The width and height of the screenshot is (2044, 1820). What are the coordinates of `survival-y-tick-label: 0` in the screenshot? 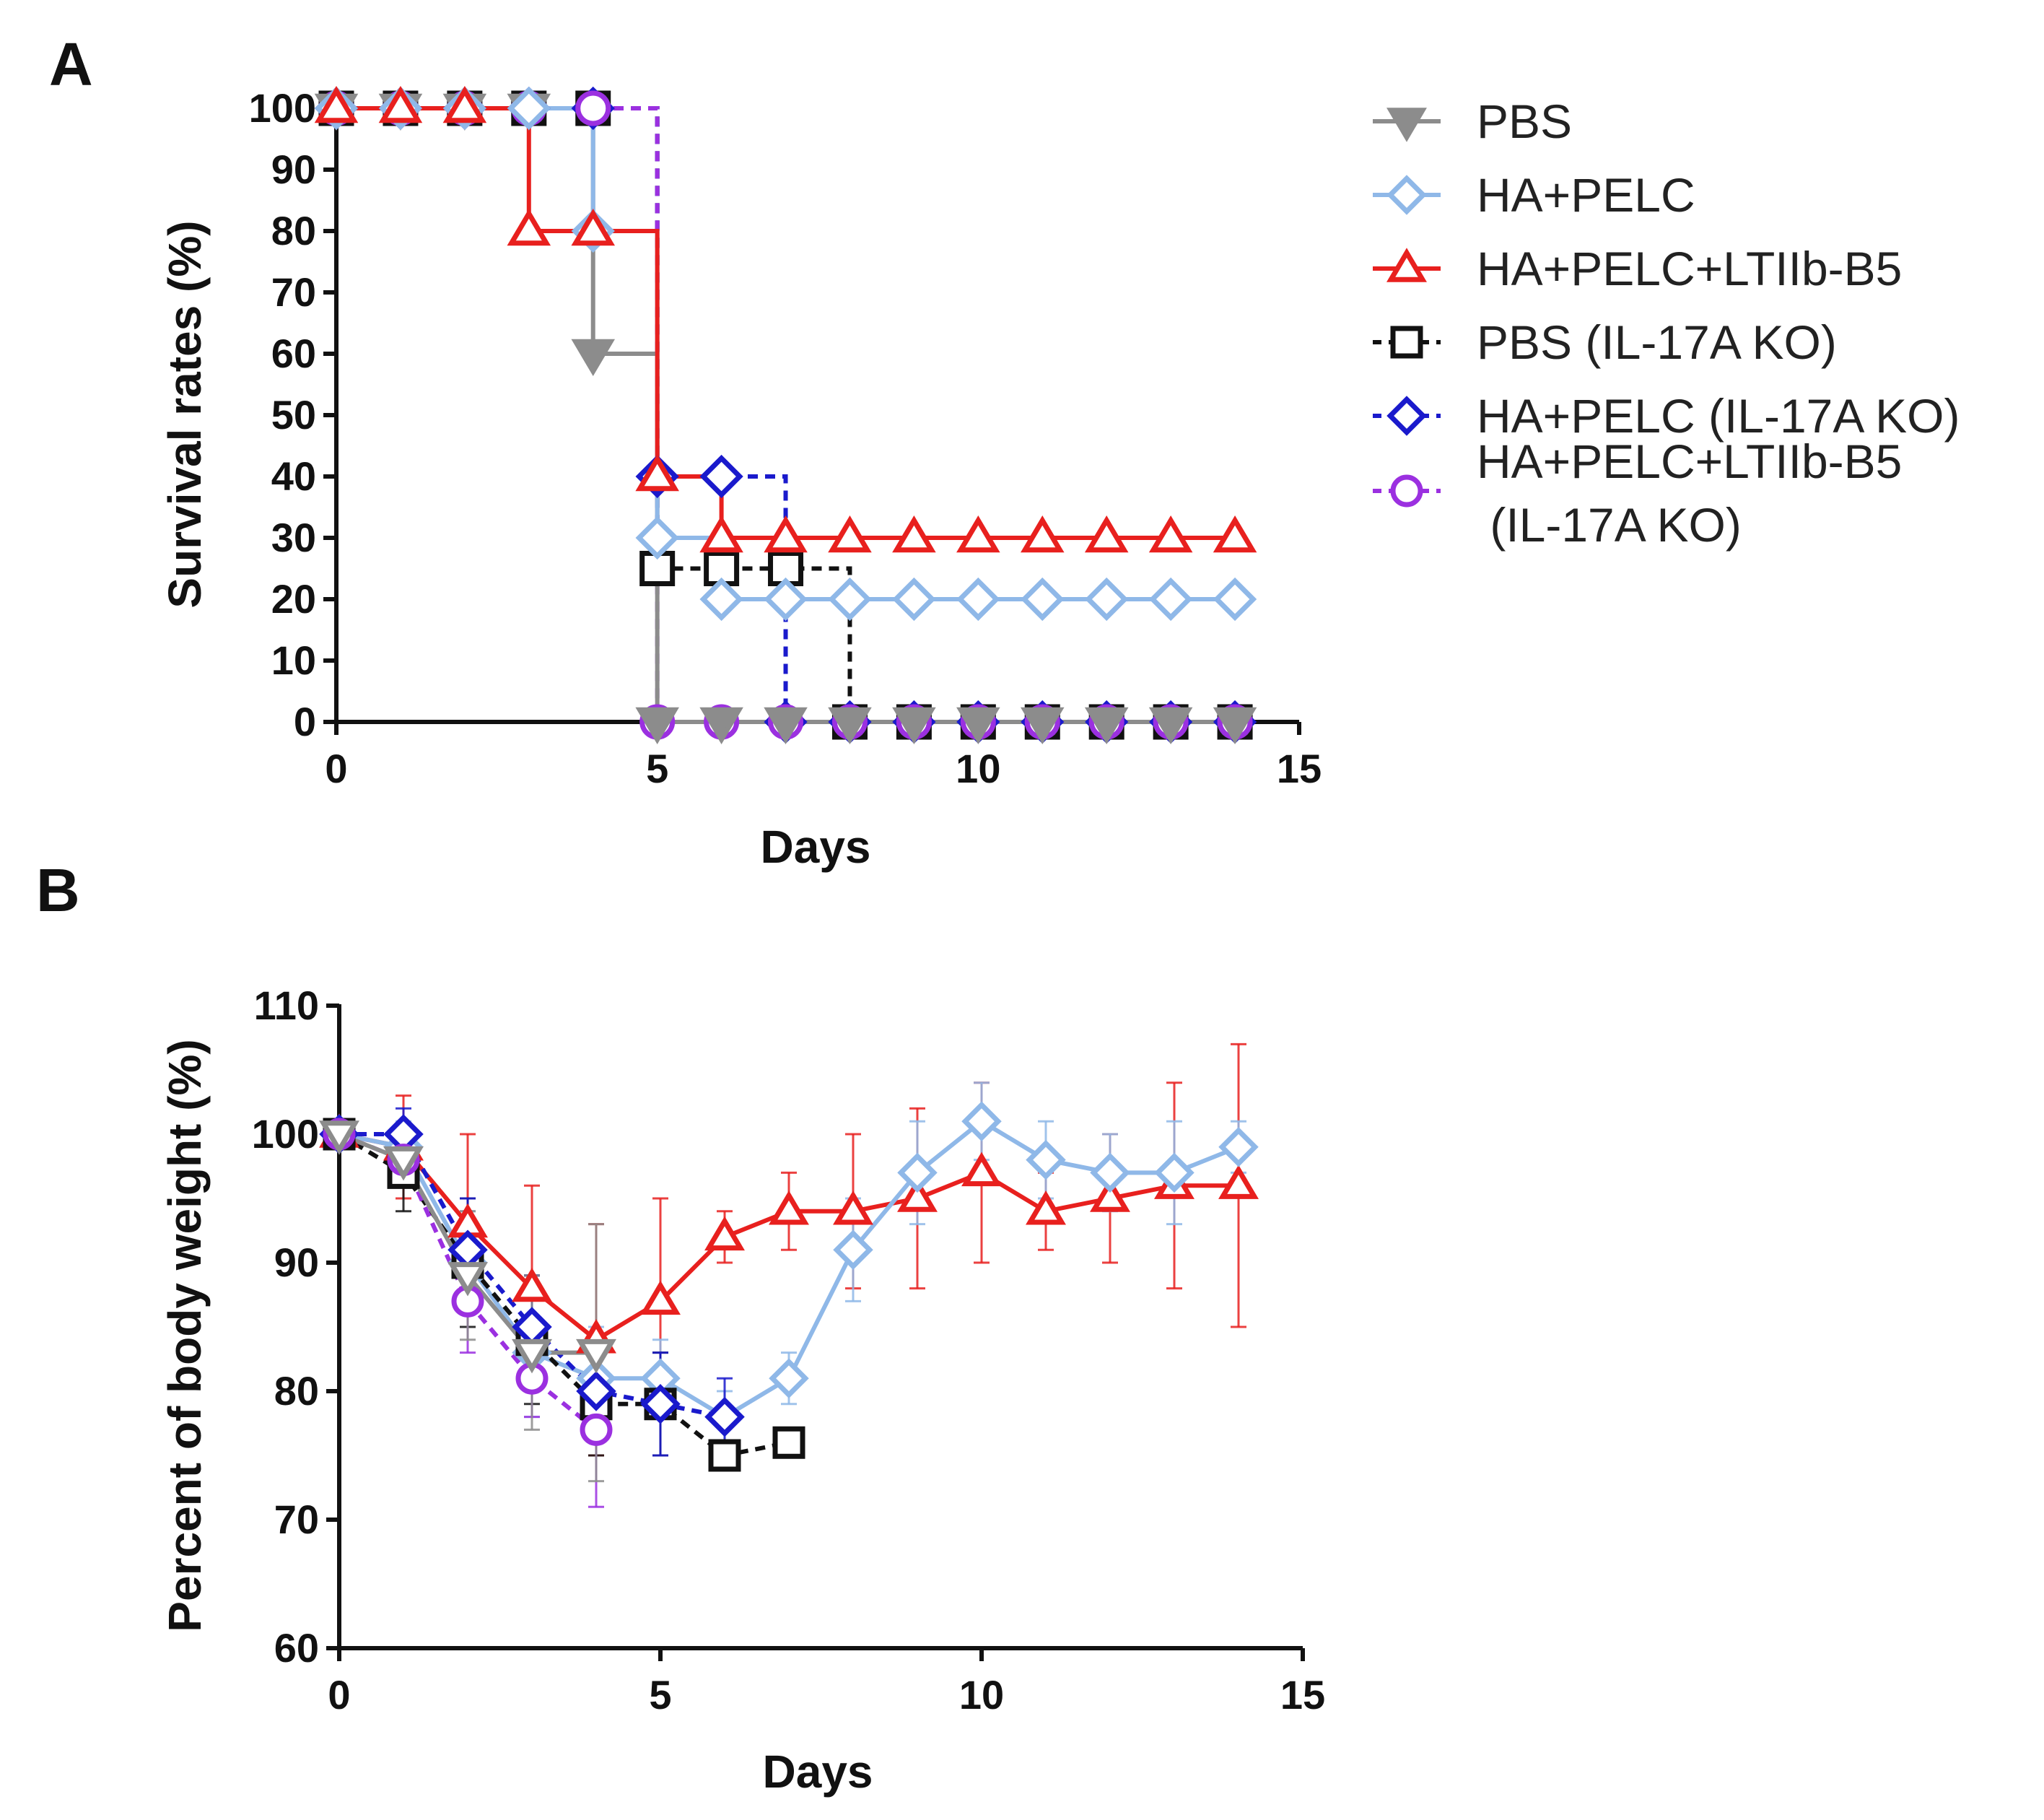 It's located at (305, 721).